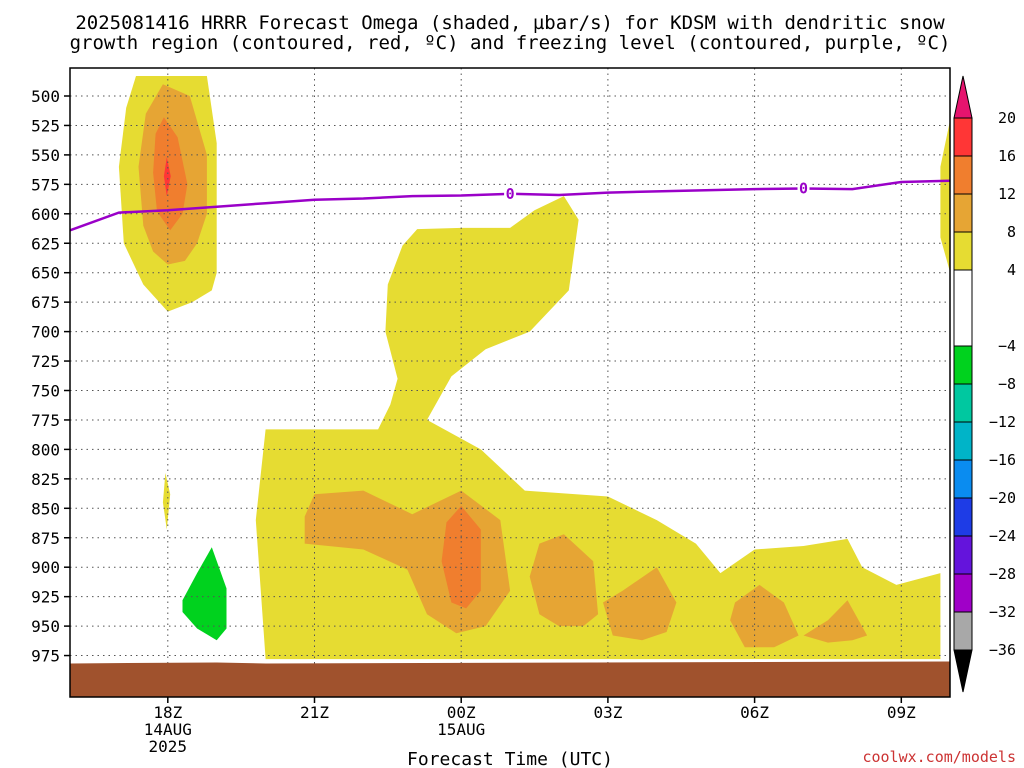 The height and width of the screenshot is (768, 1024). Describe the element at coordinates (754, 712) in the screenshot. I see `x-tick-label-30-1: 06Z` at that location.